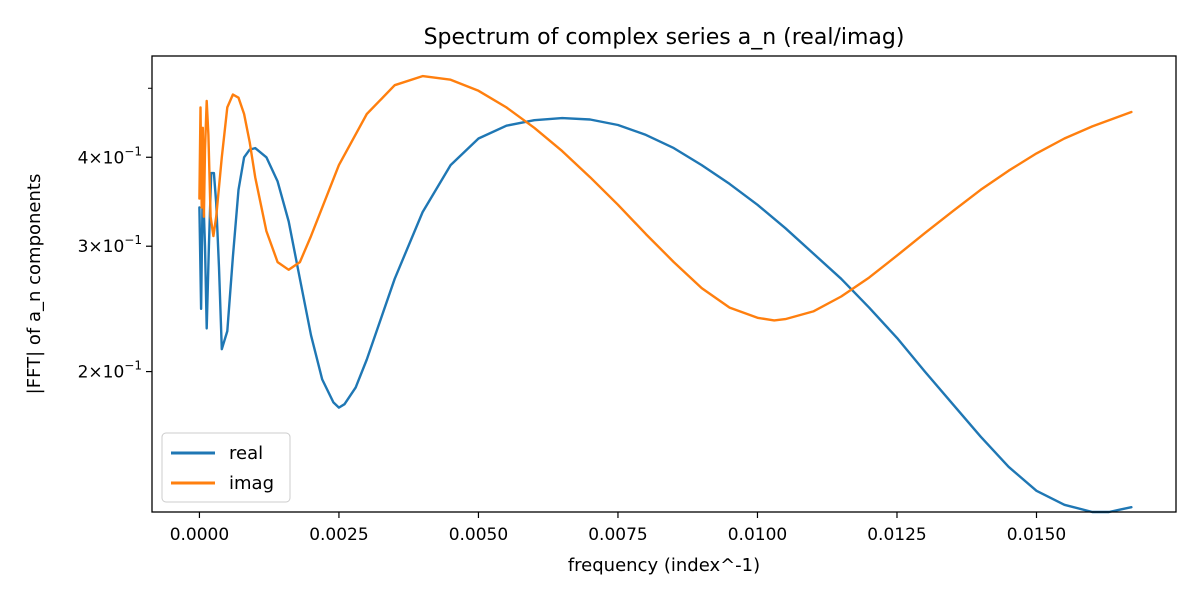 The height and width of the screenshot is (600, 1200). What do you see at coordinates (664, 565) in the screenshot?
I see `x-axis-label: frequency (index^-1)` at bounding box center [664, 565].